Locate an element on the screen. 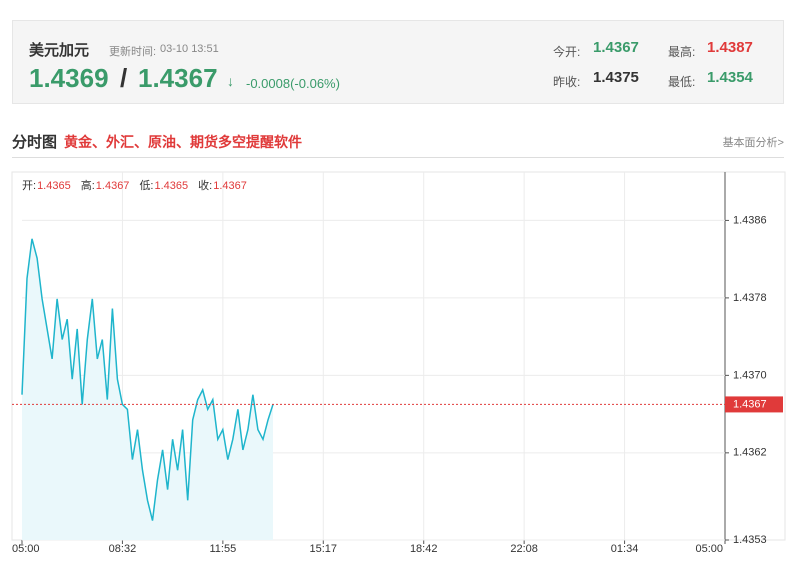  x-tick-label: 18:42 is located at coordinates (424, 549).